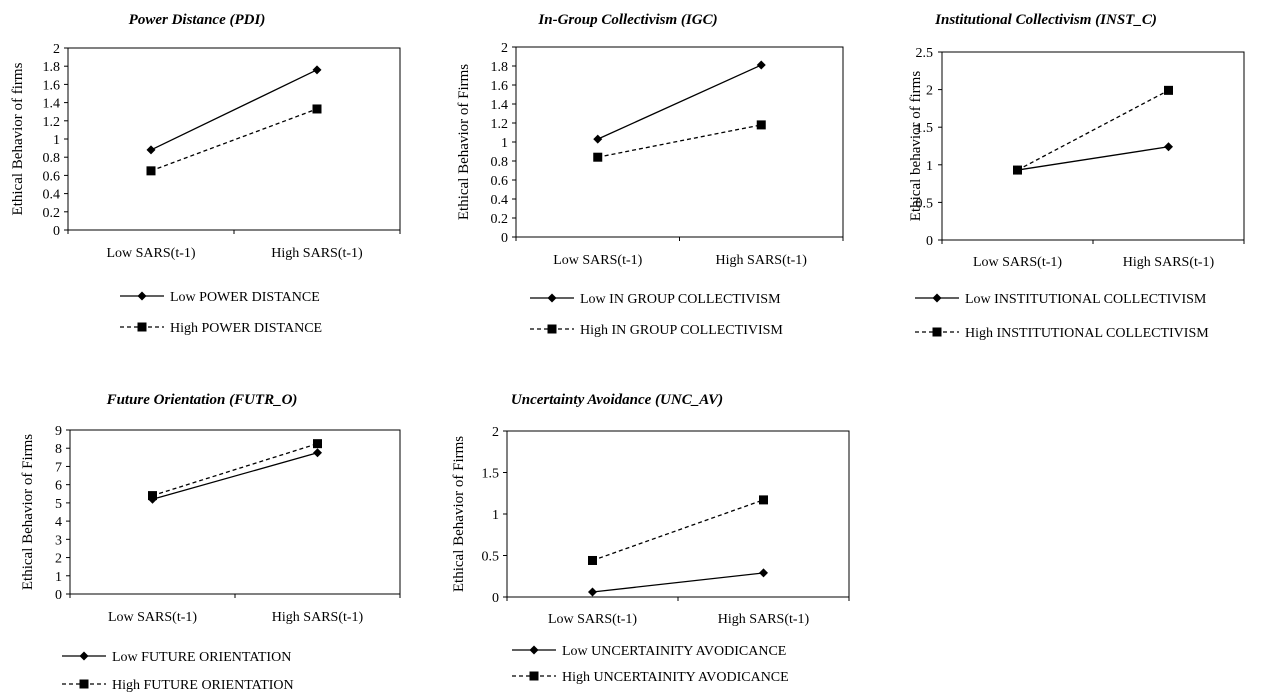  Describe the element at coordinates (203, 685) in the screenshot. I see `legend-label: High FUTURE ORIENTATION` at that location.